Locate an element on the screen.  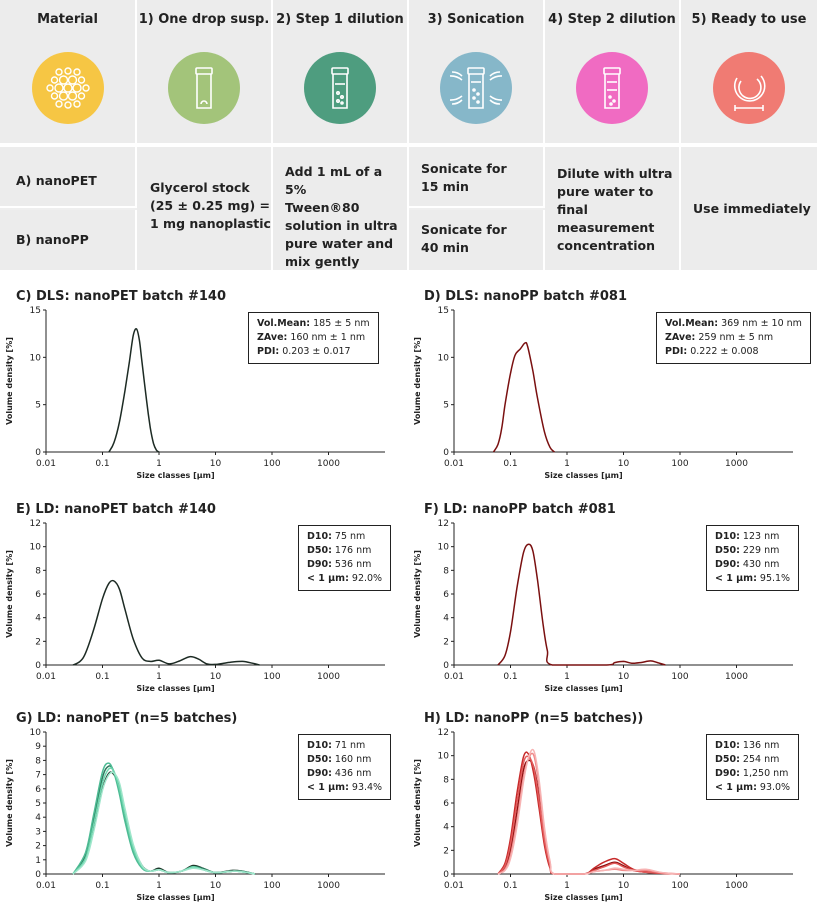
stat-row: Vol.Mean: 369 nm ± 10 nm is located at coordinates (733, 324).